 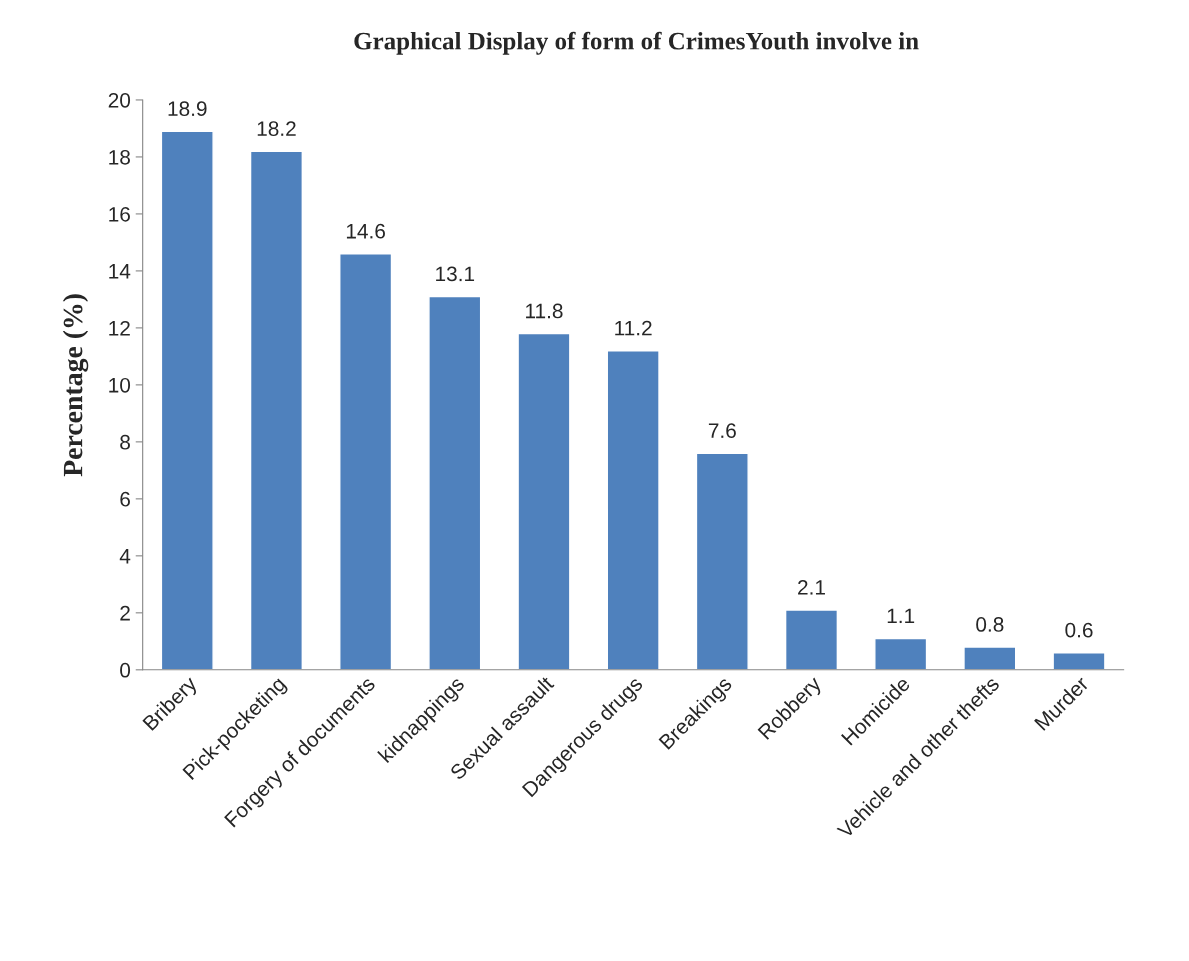 I want to click on y-tick-label: 2, so click(x=125, y=613).